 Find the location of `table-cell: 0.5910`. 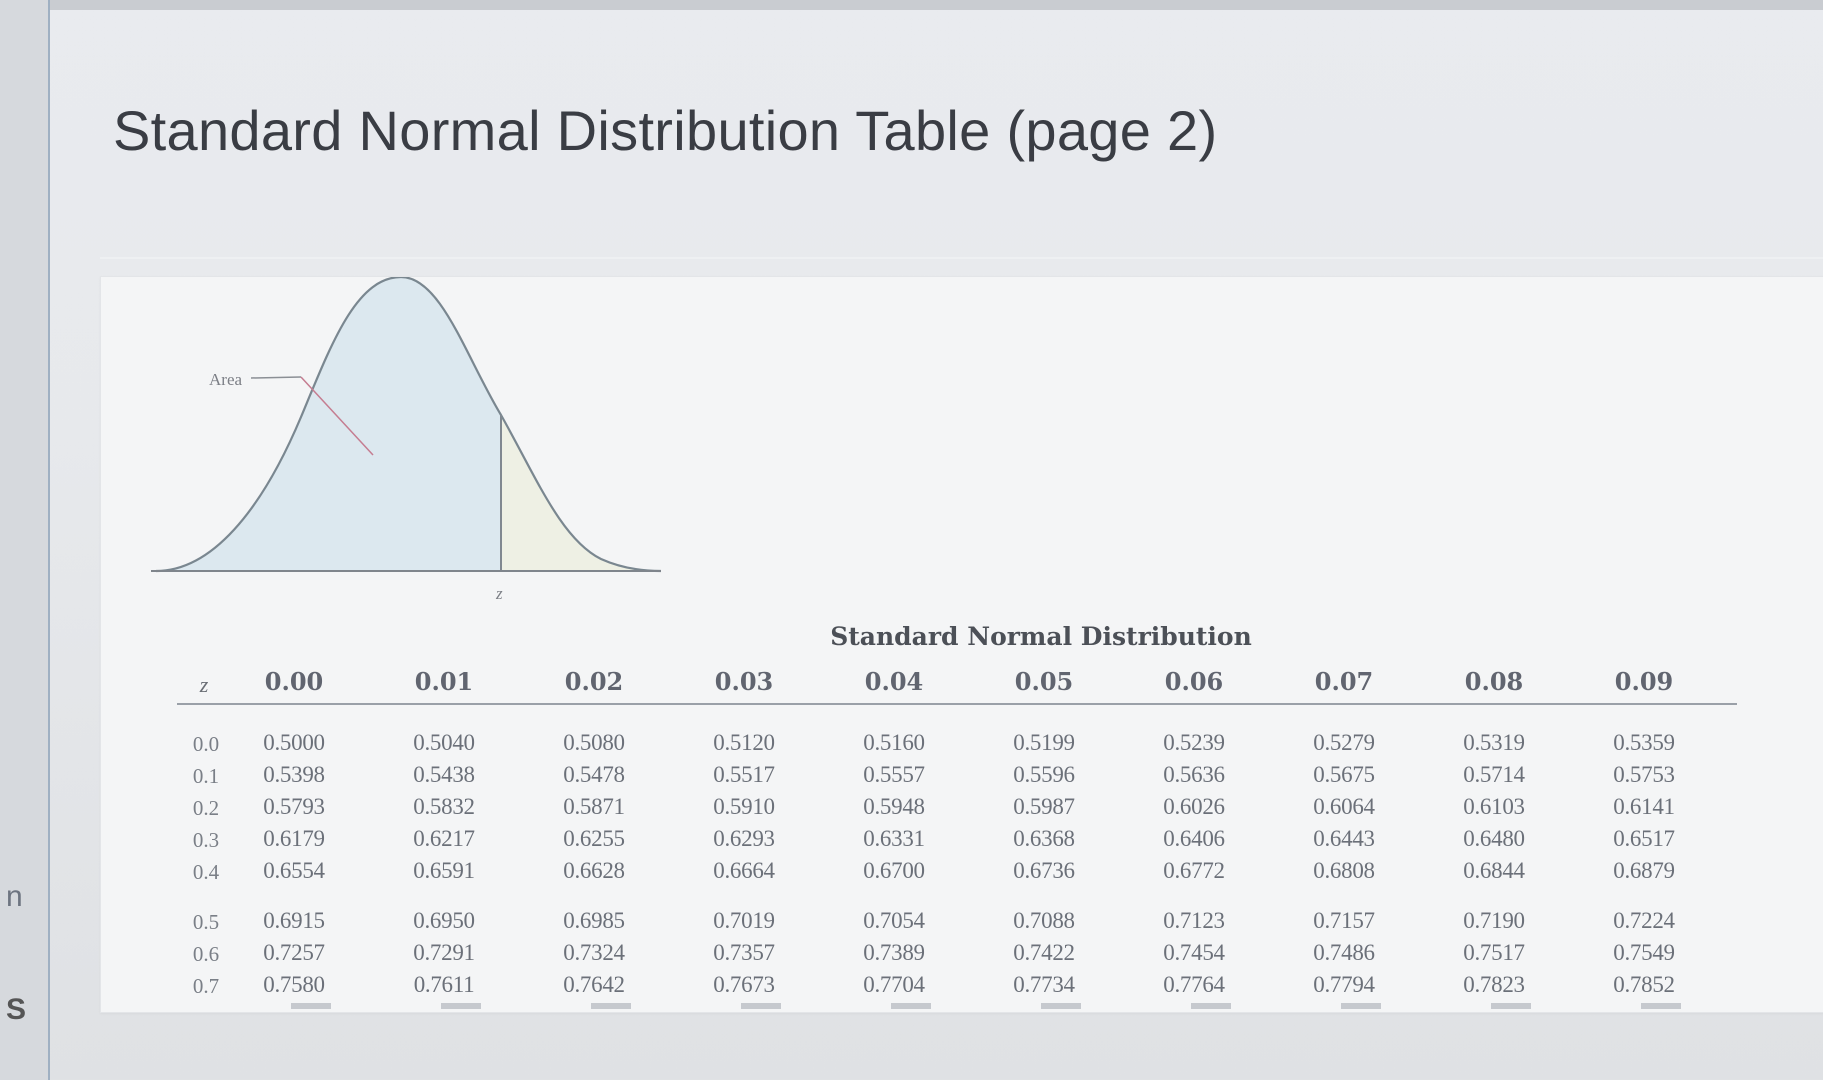

table-cell: 0.5910 is located at coordinates (744, 806).